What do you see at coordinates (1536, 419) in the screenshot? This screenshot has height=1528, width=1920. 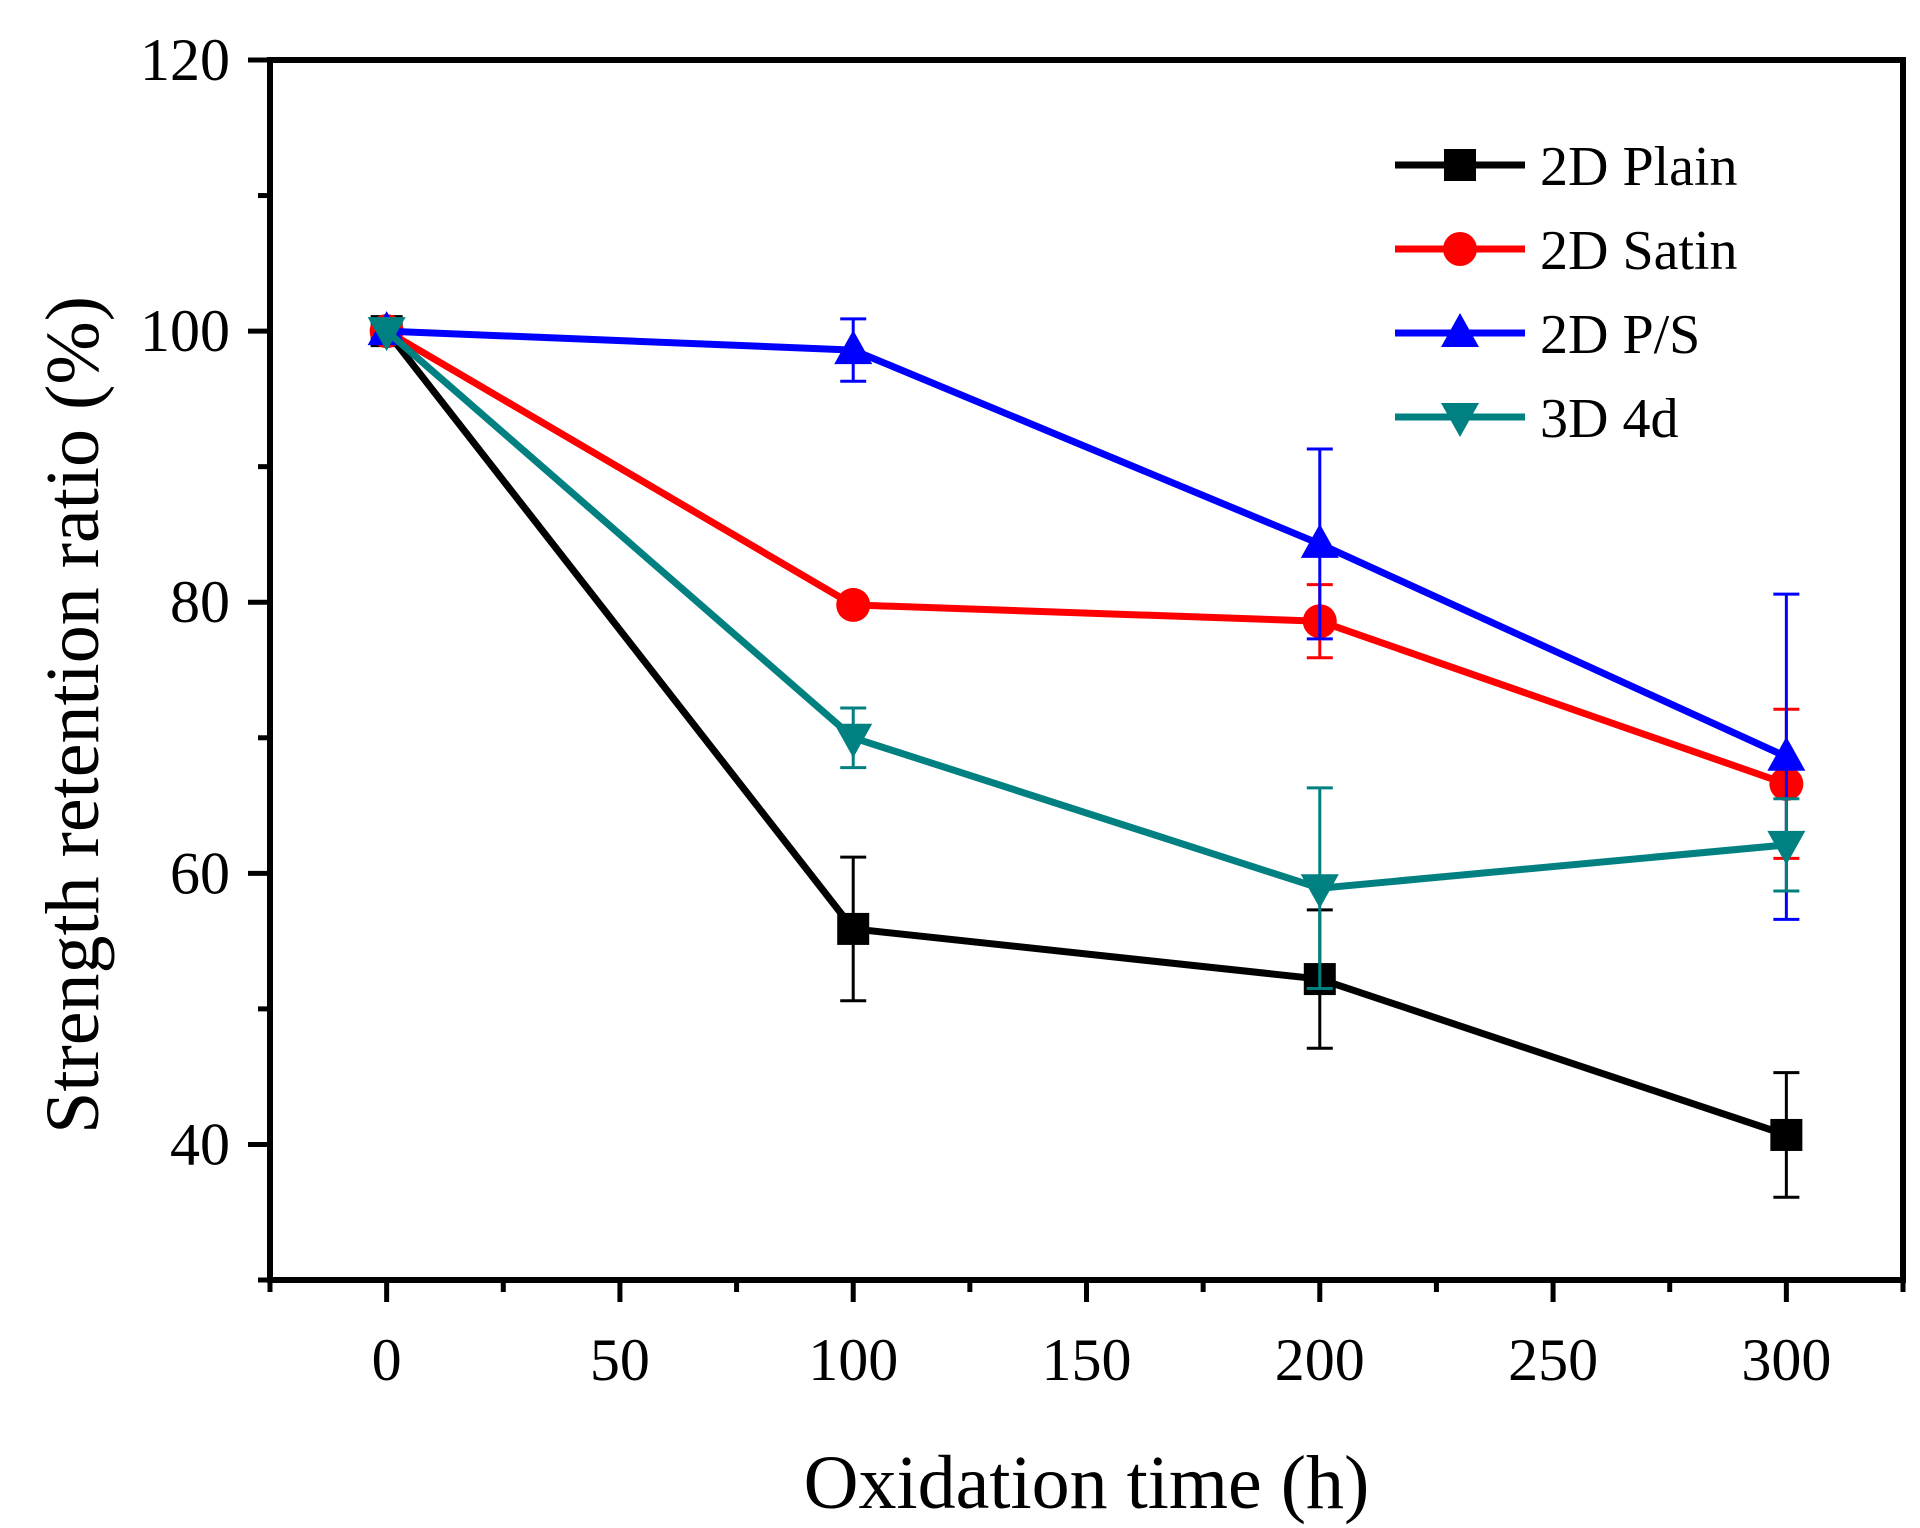 I see `legend-item: 3D 4d` at bounding box center [1536, 419].